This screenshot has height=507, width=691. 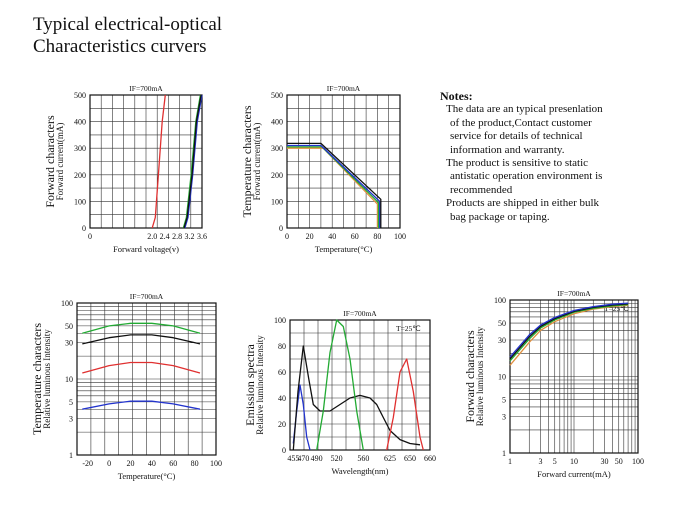 What do you see at coordinates (293, 458) in the screenshot?
I see `x-tick-label: 455` at bounding box center [293, 458].